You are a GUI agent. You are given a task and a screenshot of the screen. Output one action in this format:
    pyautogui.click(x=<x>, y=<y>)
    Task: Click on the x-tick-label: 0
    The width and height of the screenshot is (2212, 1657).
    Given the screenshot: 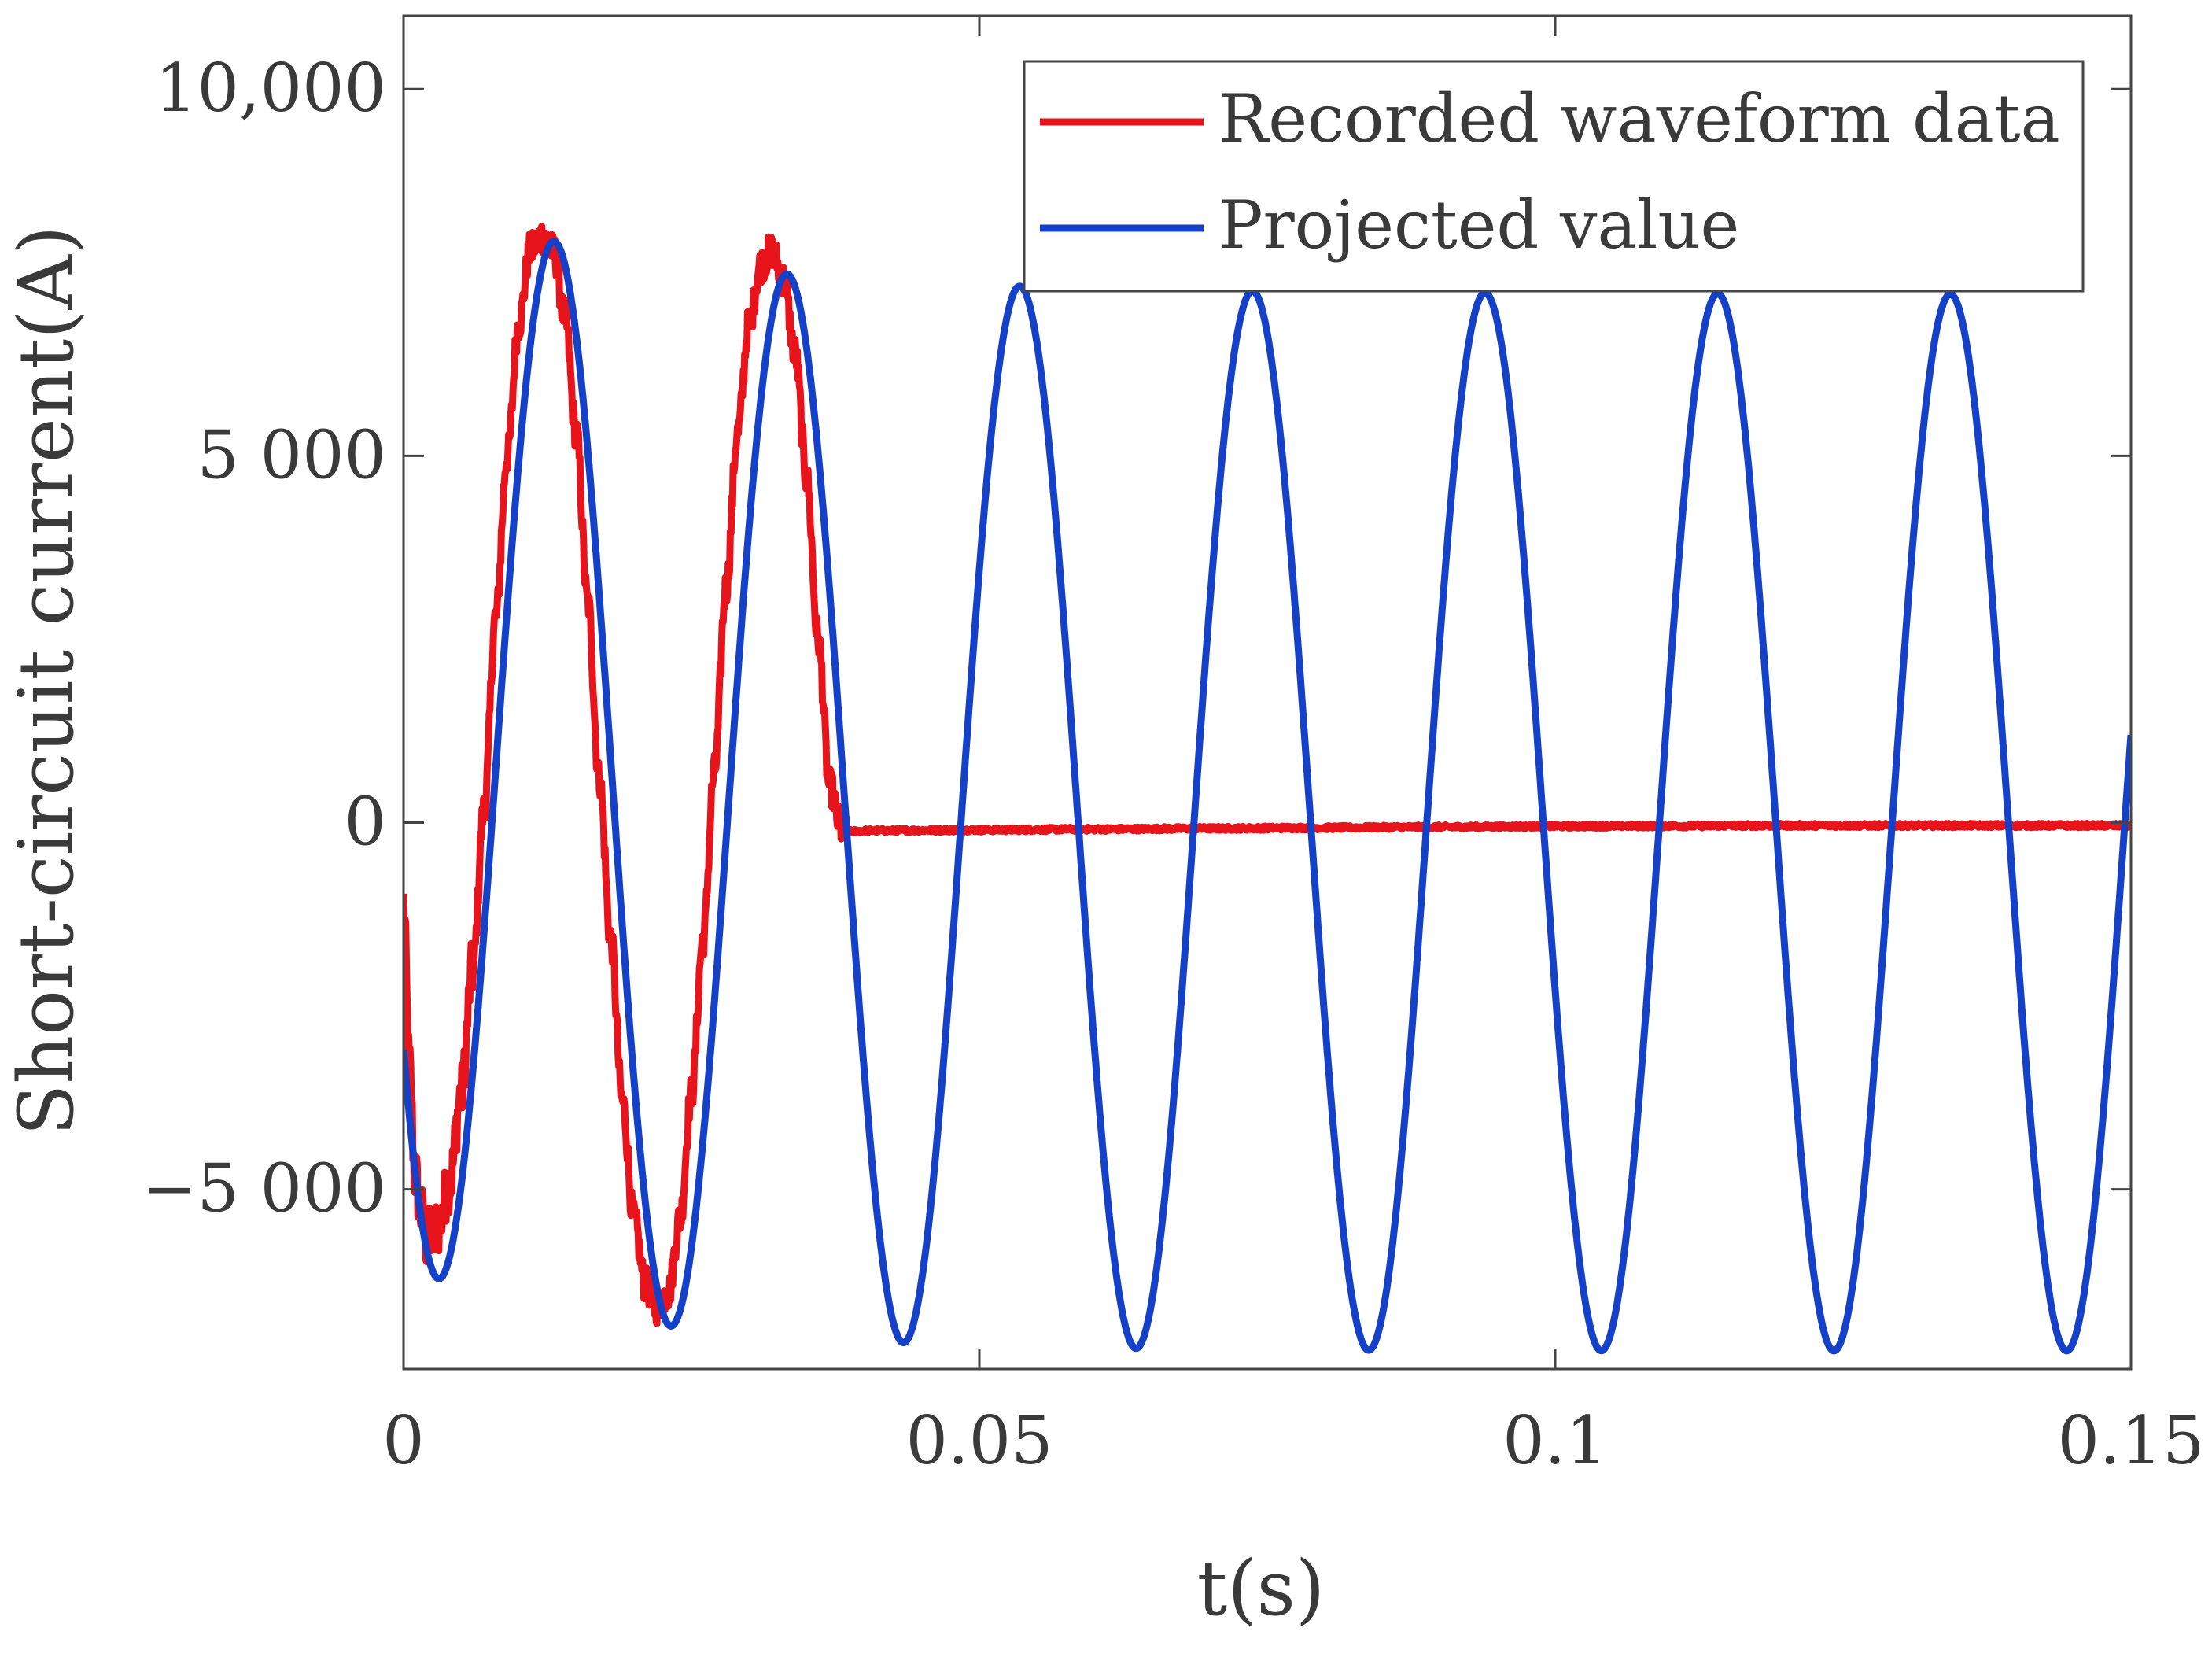 What is the action you would take?
    pyautogui.click(x=403, y=1440)
    